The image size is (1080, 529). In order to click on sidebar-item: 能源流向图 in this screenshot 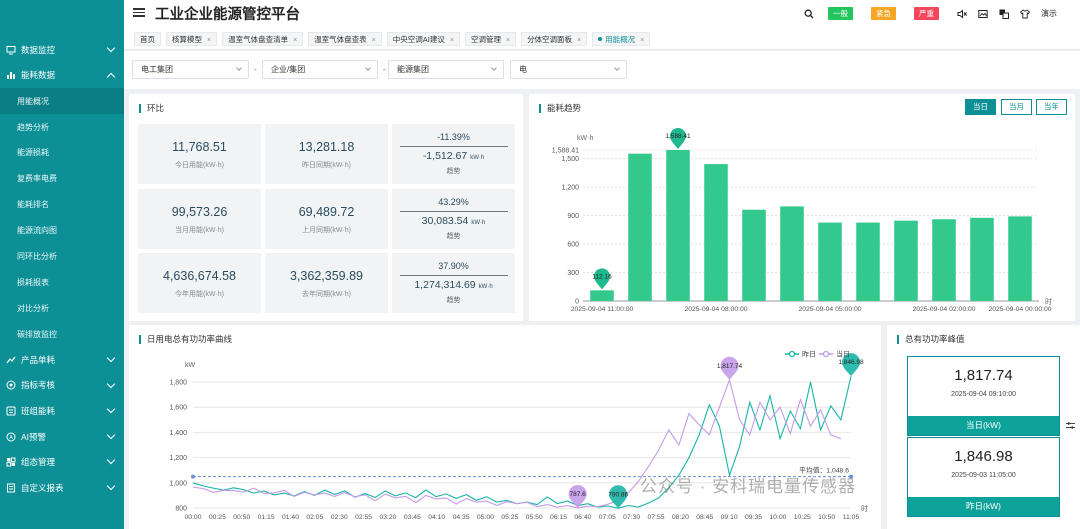, I will do `click(37, 231)`.